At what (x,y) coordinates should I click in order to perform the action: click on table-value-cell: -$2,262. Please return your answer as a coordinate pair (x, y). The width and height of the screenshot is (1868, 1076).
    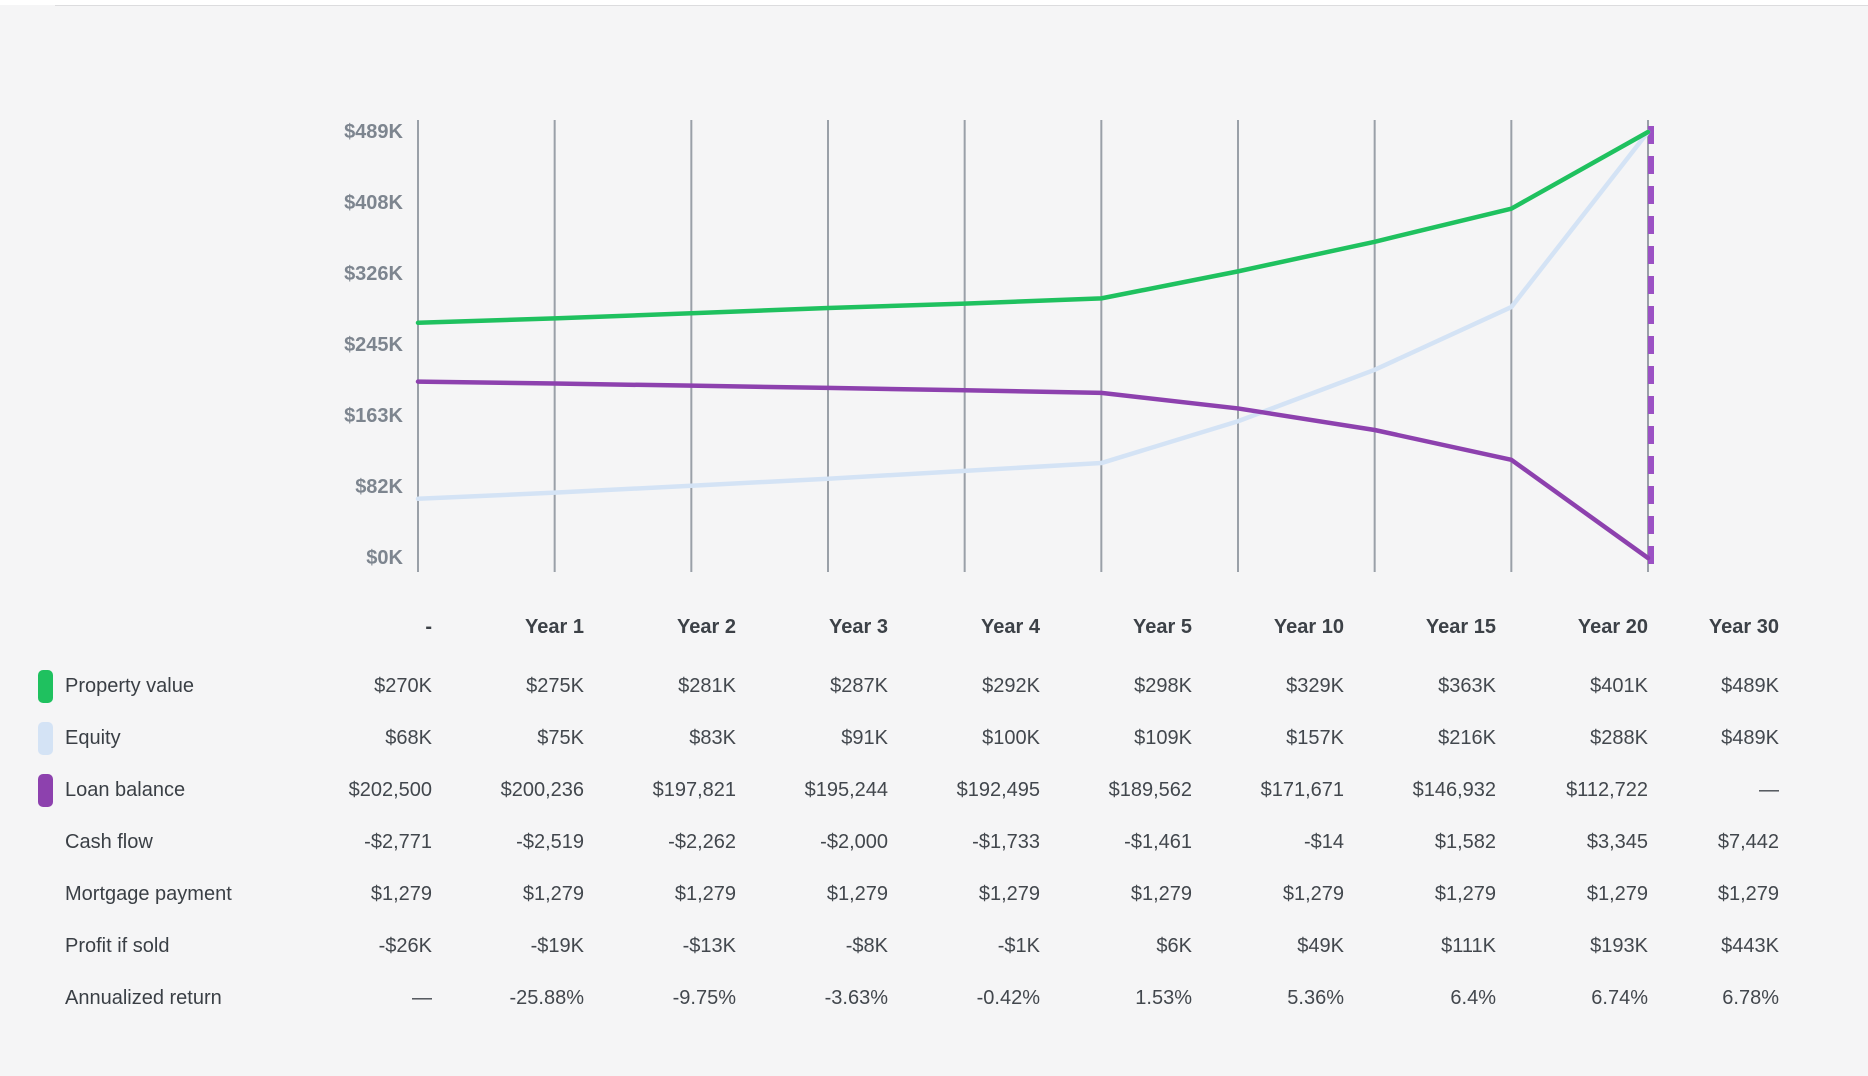
    Looking at the image, I should click on (702, 841).